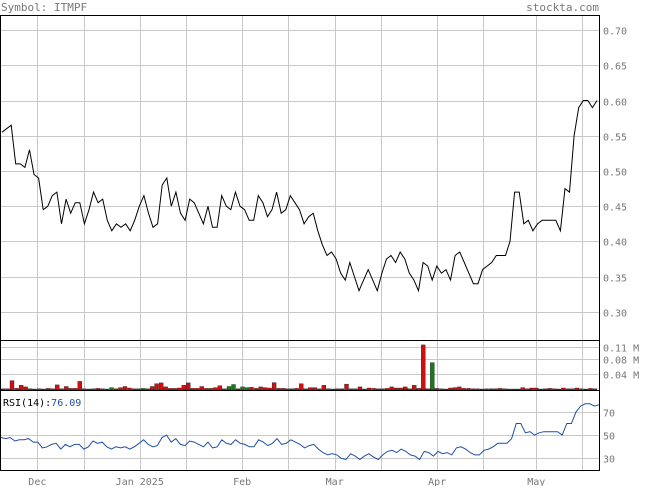 Image resolution: width=655 pixels, height=490 pixels. Describe the element at coordinates (615, 243) in the screenshot. I see `price-tick-label-2: 0.40` at that location.